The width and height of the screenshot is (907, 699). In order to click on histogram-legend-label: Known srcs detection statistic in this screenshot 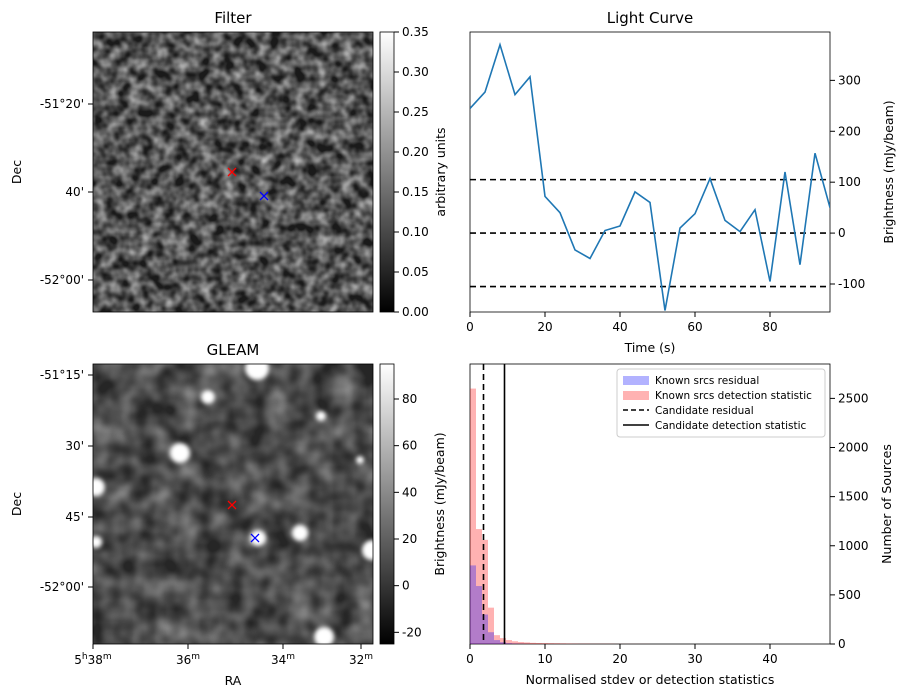, I will do `click(733, 396)`.